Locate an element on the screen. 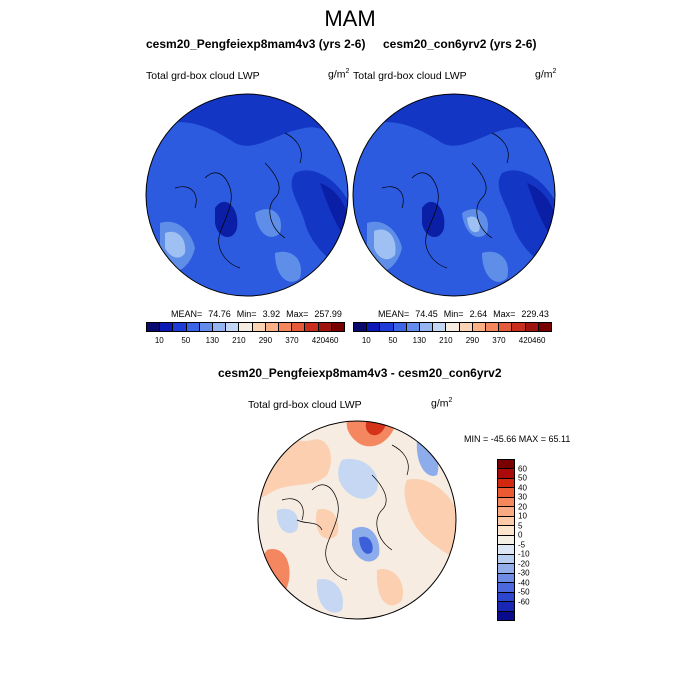  panel-1-colorbar-labels: 10 50 130 210 290 370 420 460 is located at coordinates (245, 342).